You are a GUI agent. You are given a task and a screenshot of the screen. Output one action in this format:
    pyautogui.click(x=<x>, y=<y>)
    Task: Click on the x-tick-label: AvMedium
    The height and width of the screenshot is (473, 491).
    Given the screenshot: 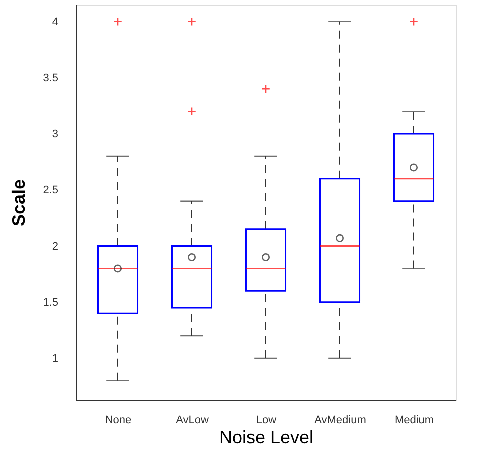 What is the action you would take?
    pyautogui.click(x=340, y=420)
    